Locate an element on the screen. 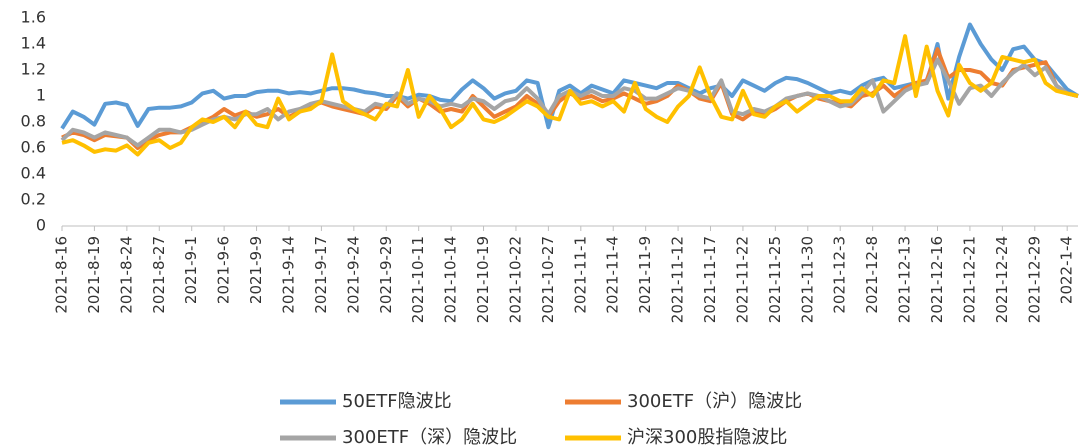 The height and width of the screenshot is (447, 1081). x-tick-label: 2021-11-25 is located at coordinates (775, 279).